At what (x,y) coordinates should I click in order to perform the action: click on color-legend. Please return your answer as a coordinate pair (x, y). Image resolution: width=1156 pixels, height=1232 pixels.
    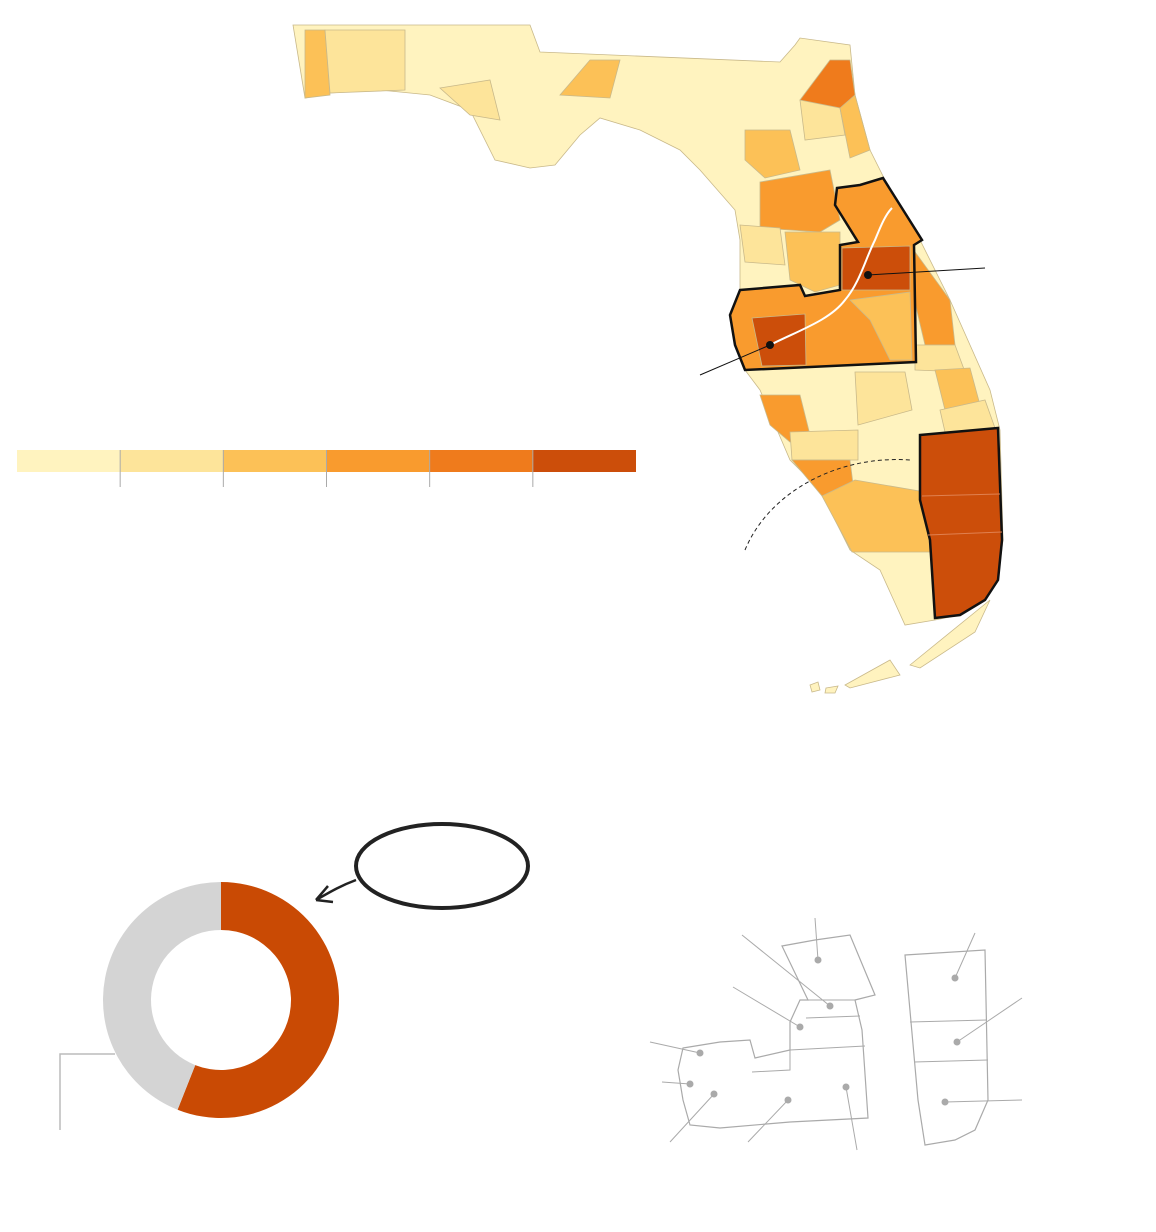
    Looking at the image, I should click on (326, 468).